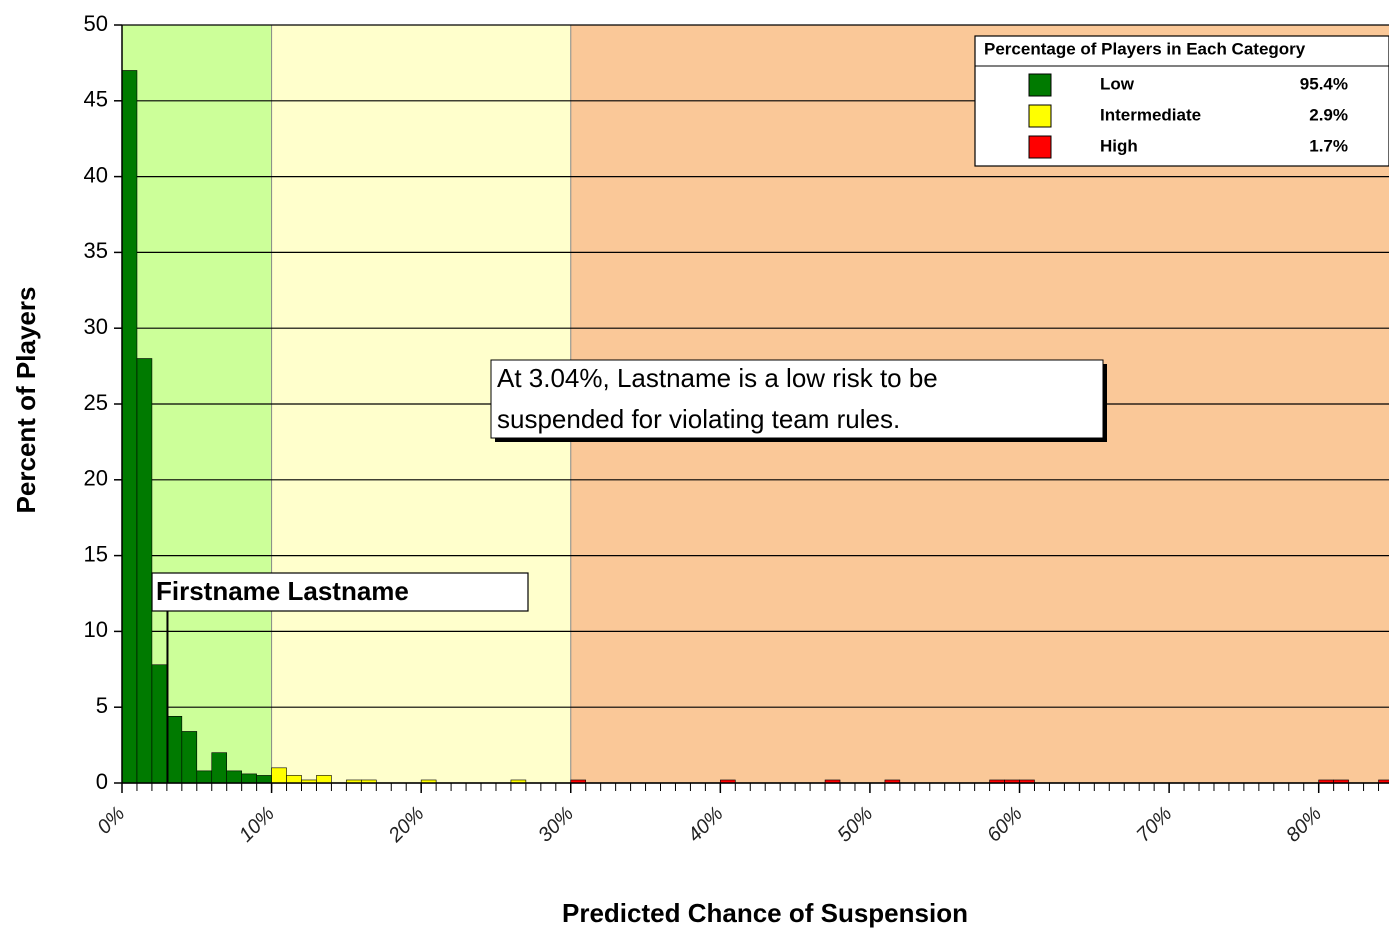 This screenshot has width=1389, height=932. Describe the element at coordinates (96, 629) in the screenshot. I see `y-tick-label: 10` at that location.